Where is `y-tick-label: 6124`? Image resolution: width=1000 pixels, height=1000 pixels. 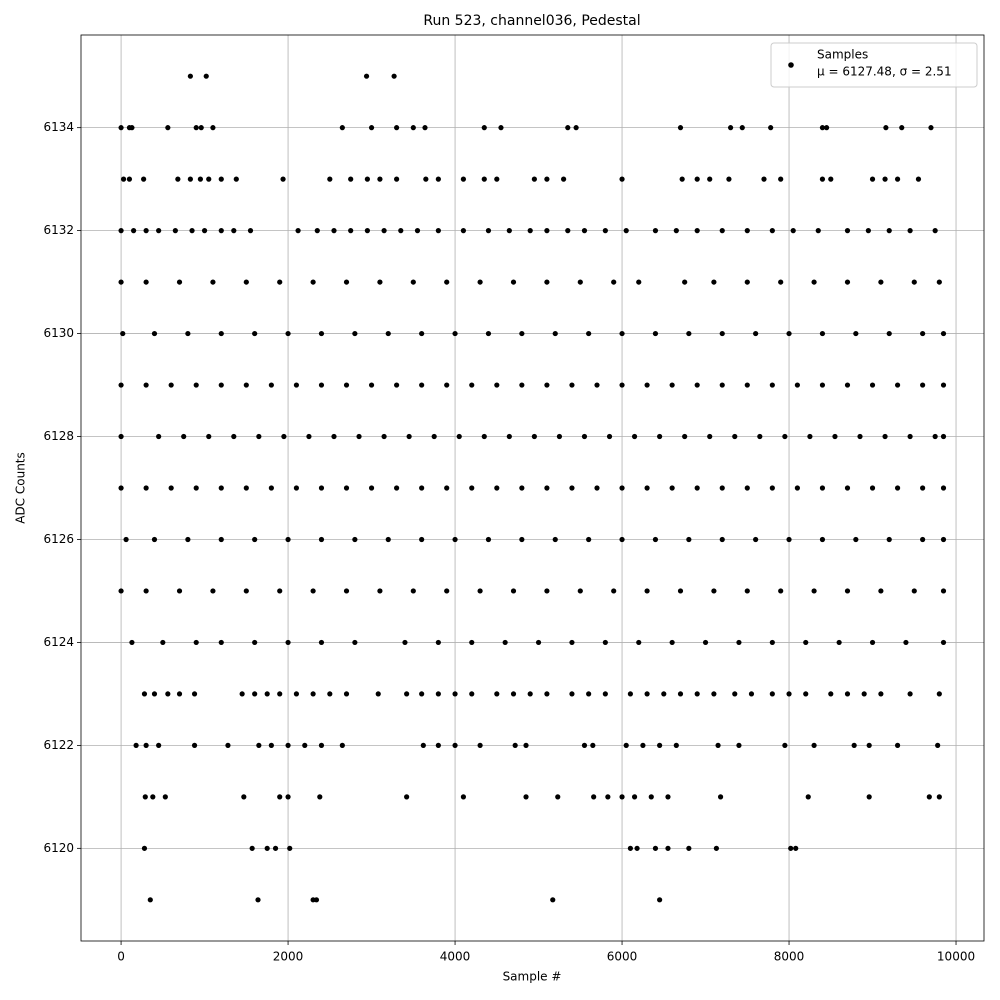 y-tick-label: 6124 is located at coordinates (58, 642).